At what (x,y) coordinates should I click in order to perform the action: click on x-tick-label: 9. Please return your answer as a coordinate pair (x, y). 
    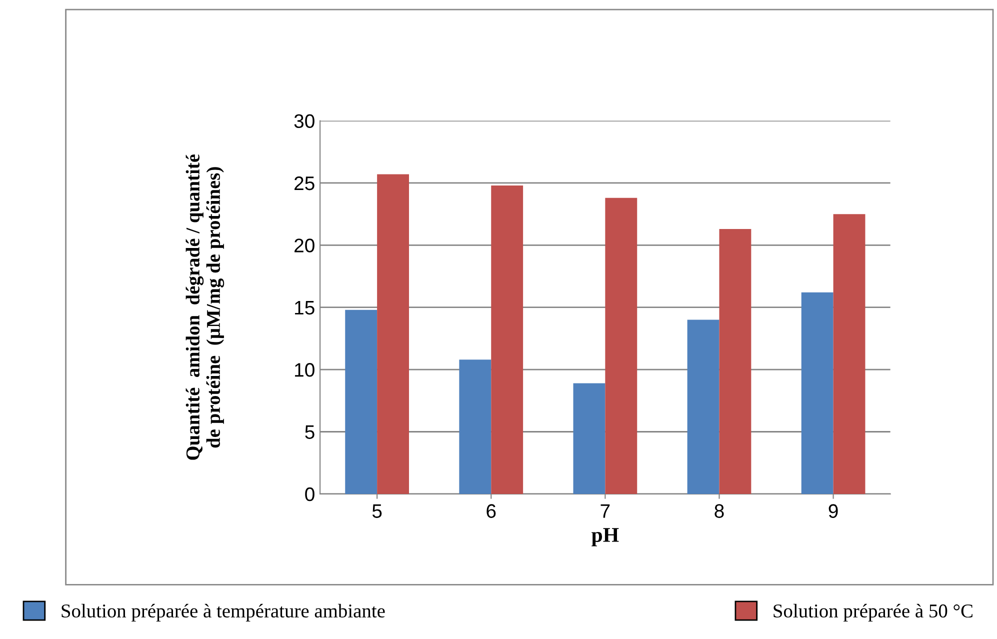
    Looking at the image, I should click on (833, 511).